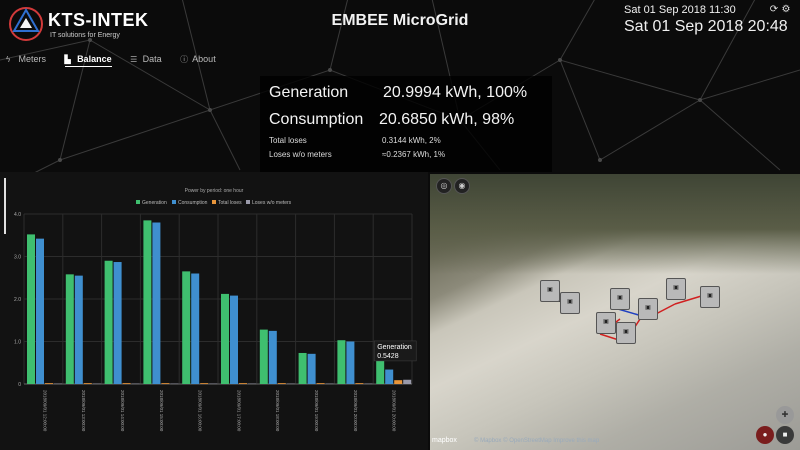 This screenshot has height=450, width=800. What do you see at coordinates (154, 203) in the screenshot?
I see `legend-label: Generation` at bounding box center [154, 203].